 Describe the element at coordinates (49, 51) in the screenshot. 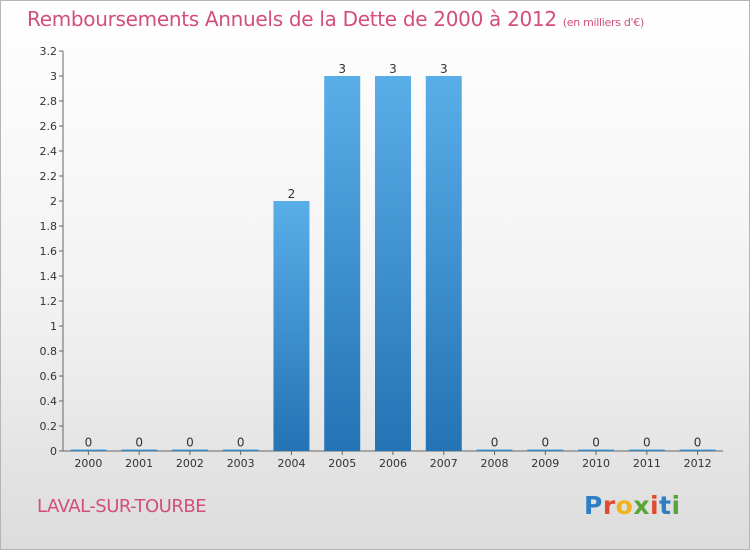

I see `y-tick-label: 3.2` at that location.